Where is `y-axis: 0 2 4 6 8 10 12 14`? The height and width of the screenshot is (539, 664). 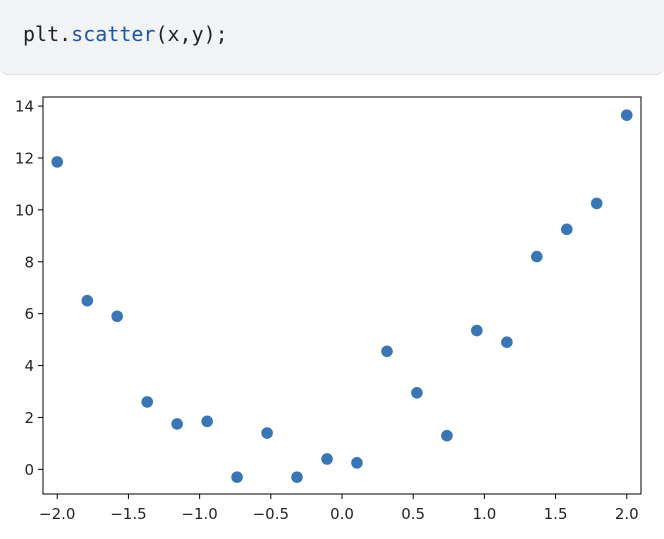
y-axis: 0 2 4 6 8 10 12 14 is located at coordinates (29, 288).